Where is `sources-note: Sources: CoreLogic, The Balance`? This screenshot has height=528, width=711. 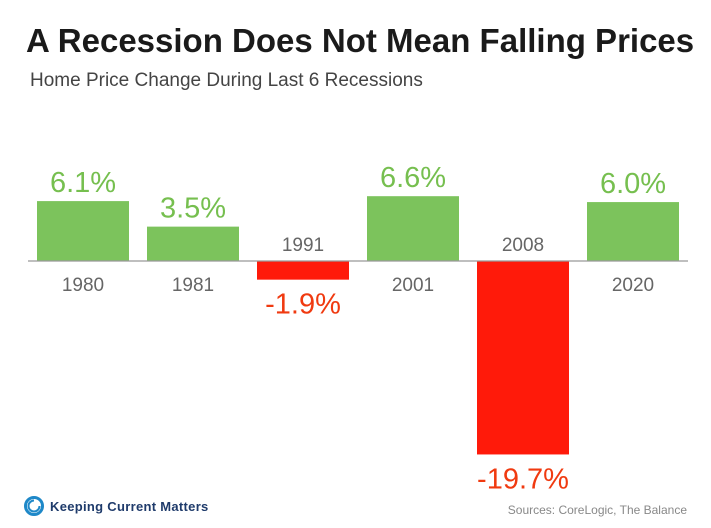
sources-note: Sources: CoreLogic, The Balance is located at coordinates (597, 510).